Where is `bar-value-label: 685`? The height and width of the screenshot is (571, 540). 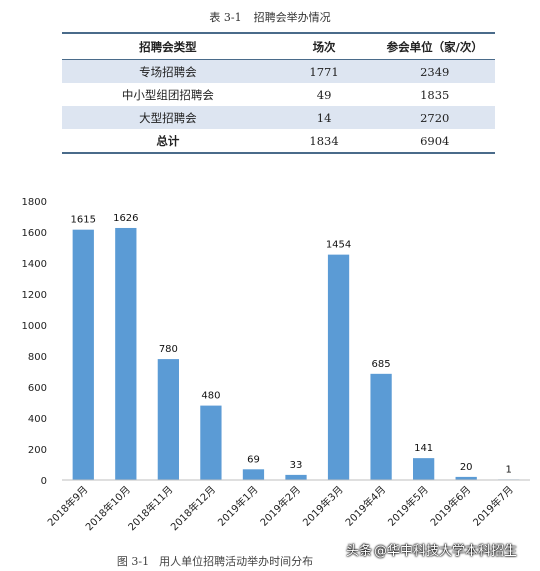
bar-value-label: 685 is located at coordinates (381, 364).